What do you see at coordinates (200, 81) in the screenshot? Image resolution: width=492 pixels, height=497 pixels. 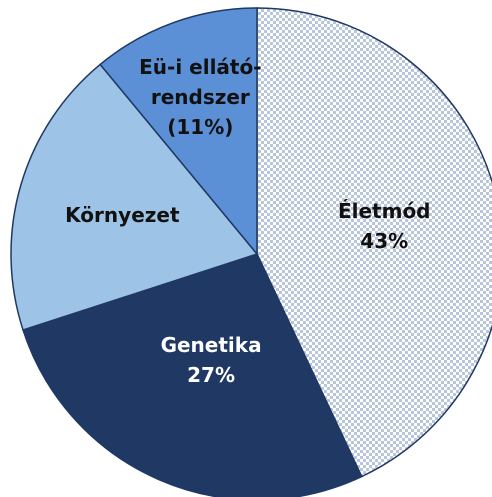 I see `category-label: Eü-i ellátó- rendszer` at bounding box center [200, 81].